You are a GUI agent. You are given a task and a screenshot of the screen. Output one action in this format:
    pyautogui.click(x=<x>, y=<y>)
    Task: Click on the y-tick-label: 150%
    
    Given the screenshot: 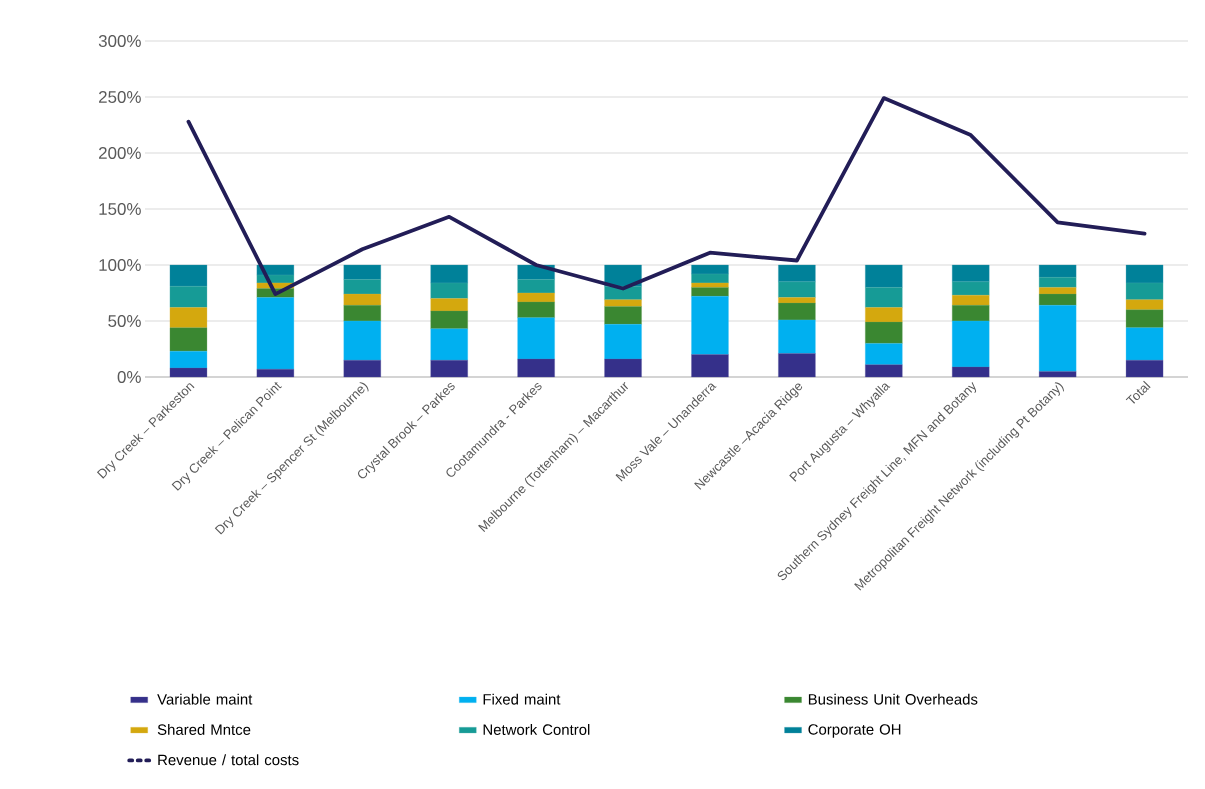 What is the action you would take?
    pyautogui.click(x=120, y=209)
    